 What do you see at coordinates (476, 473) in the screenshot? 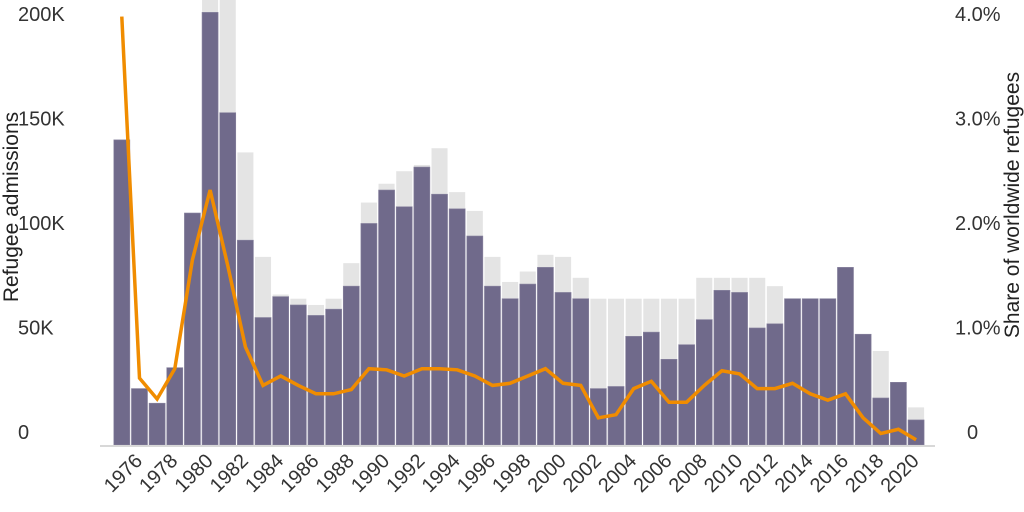
I see `x-tick-label: 1996` at bounding box center [476, 473].